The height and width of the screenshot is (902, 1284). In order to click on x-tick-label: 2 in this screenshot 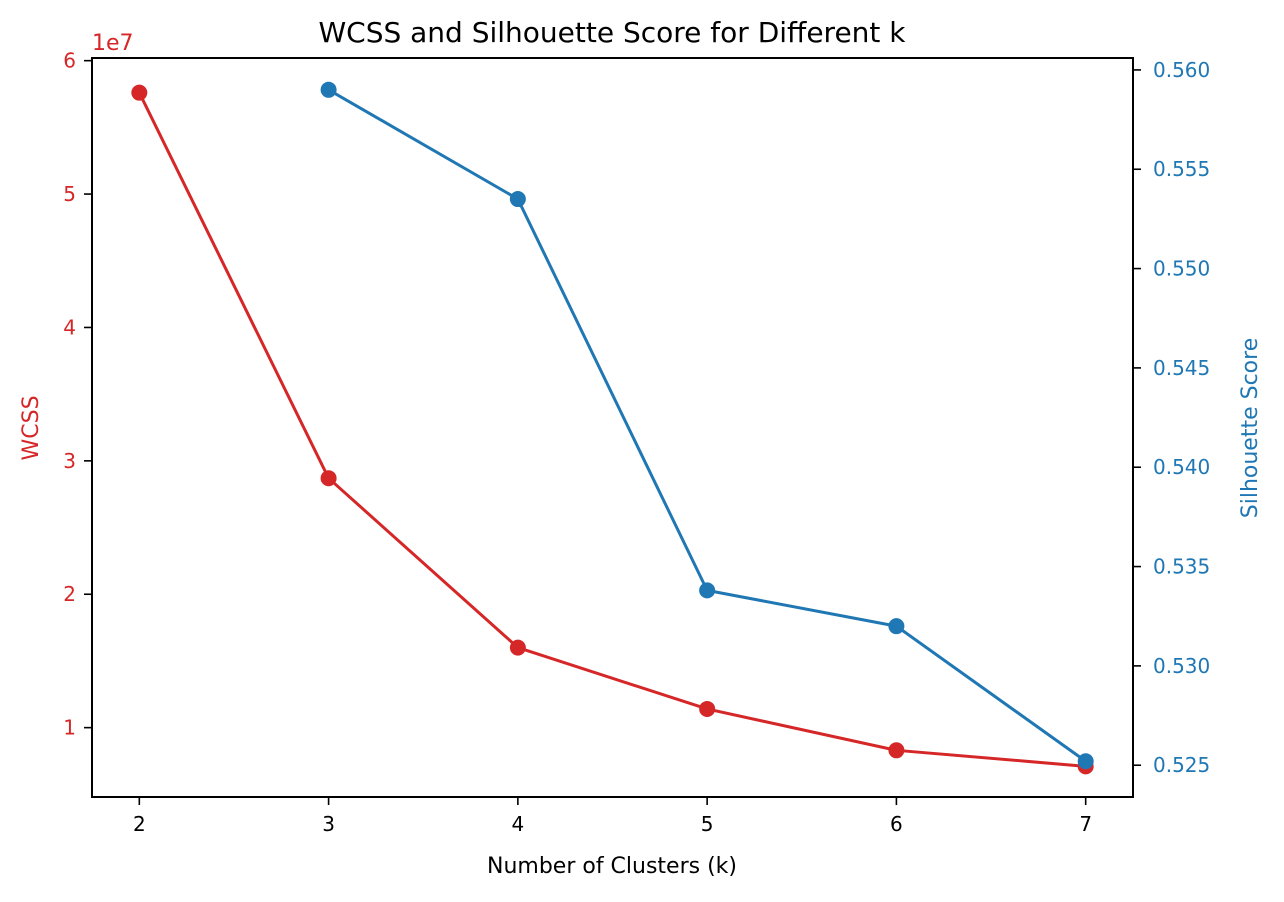, I will do `click(139, 824)`.